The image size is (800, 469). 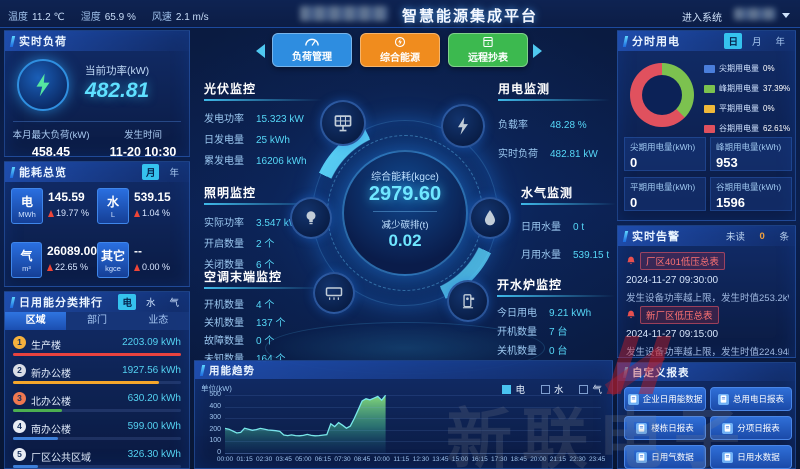 I want to click on rank-row: 5 厂区公共区域 326.30 kWh, so click(x=97, y=458).